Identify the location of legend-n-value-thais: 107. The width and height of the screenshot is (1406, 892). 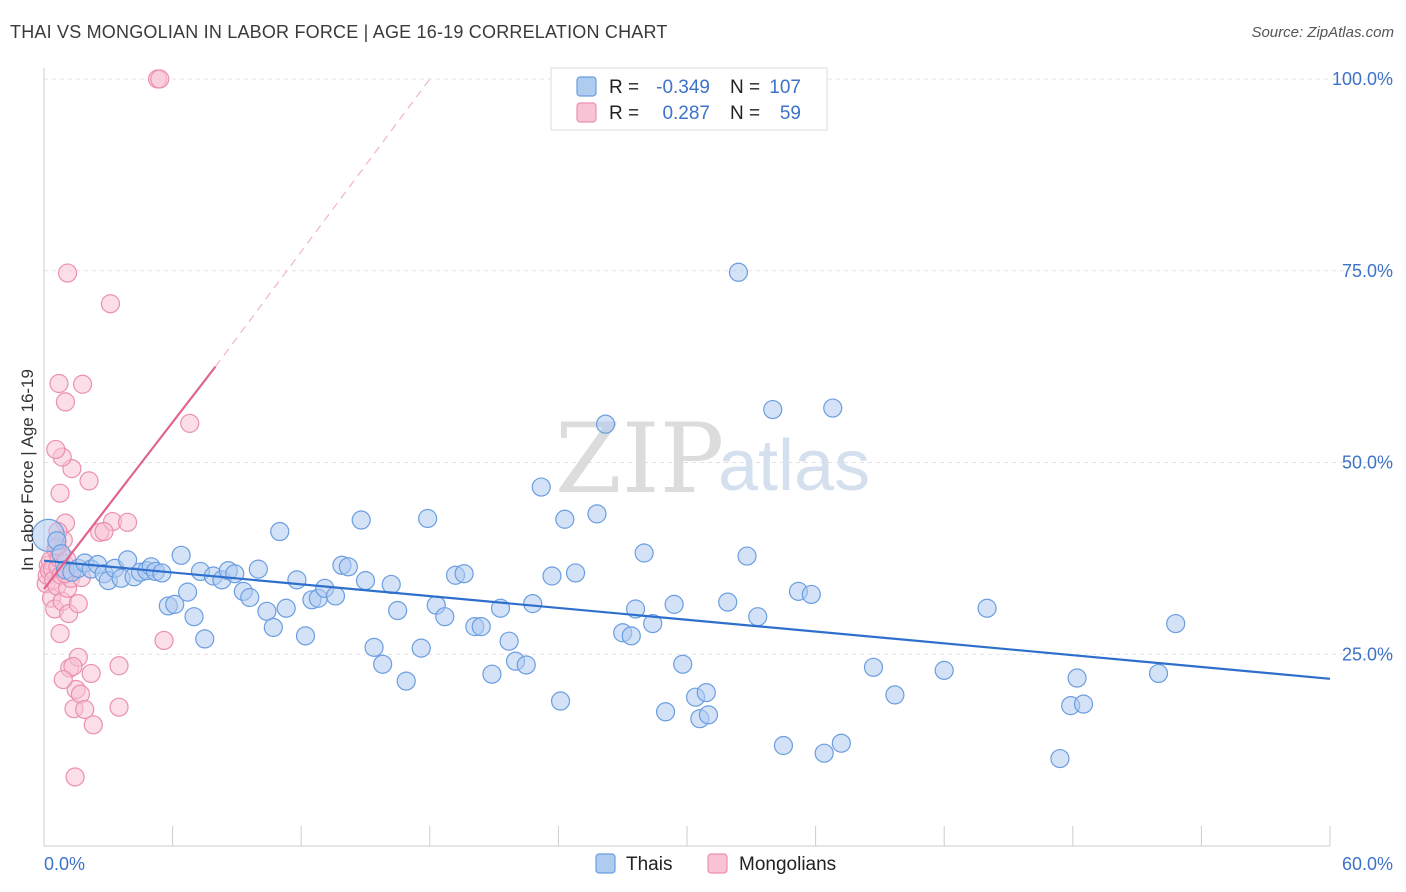
(785, 87).